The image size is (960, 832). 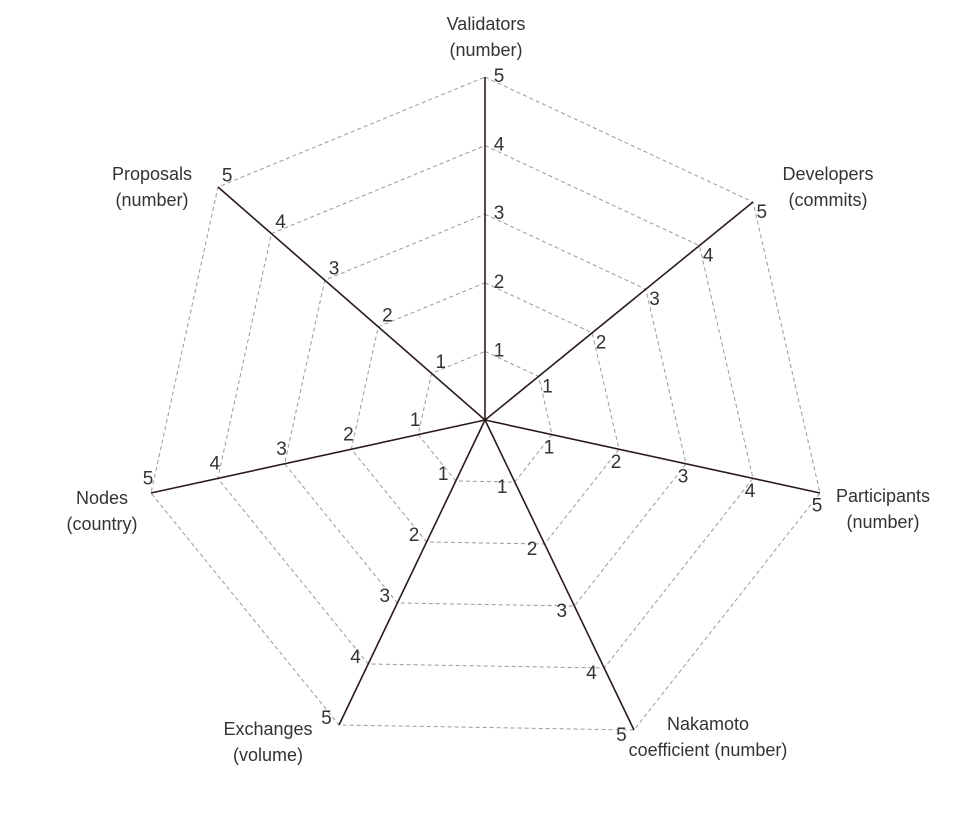 What do you see at coordinates (351, 303) in the screenshot?
I see `axis-line-proposals` at bounding box center [351, 303].